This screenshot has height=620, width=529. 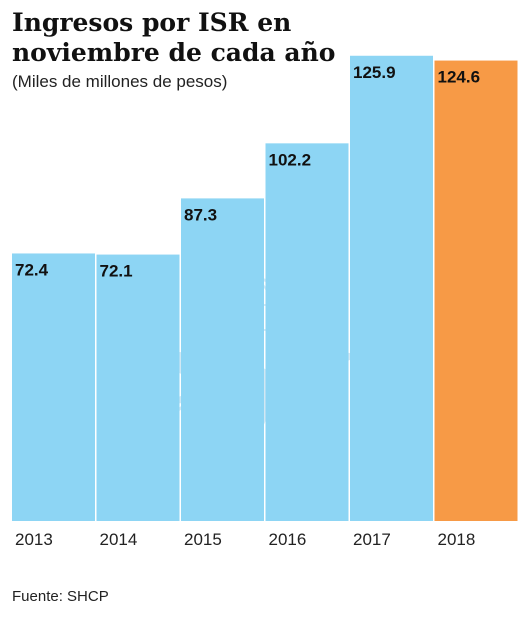 I want to click on data-label-2014: 72.1, so click(x=116, y=271).